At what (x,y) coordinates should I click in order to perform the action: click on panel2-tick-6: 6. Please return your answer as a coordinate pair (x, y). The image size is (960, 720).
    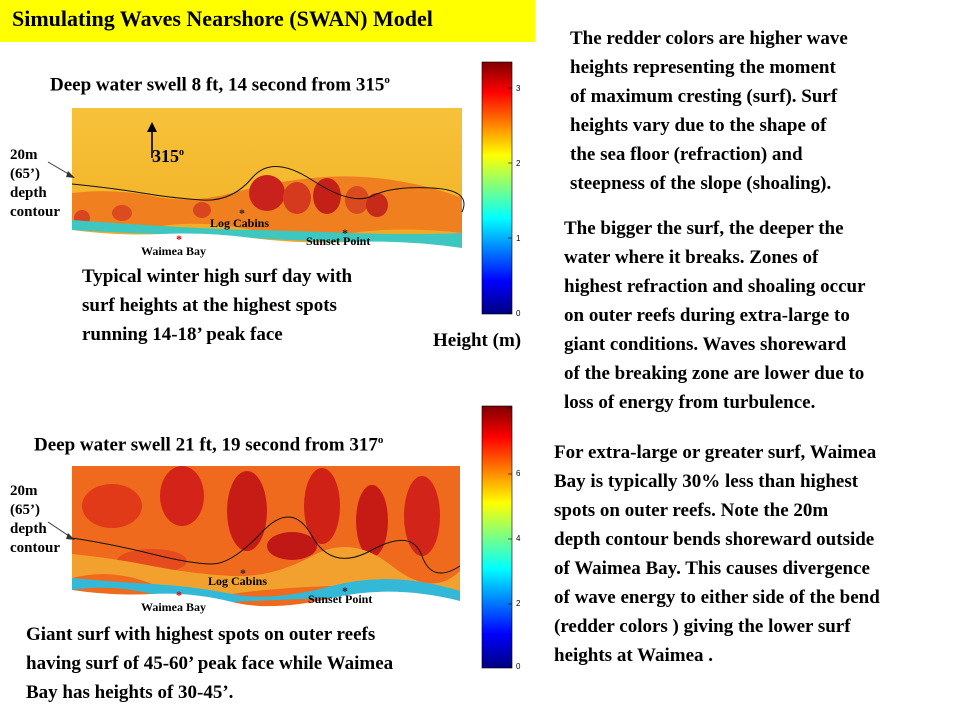
    Looking at the image, I should click on (518, 473).